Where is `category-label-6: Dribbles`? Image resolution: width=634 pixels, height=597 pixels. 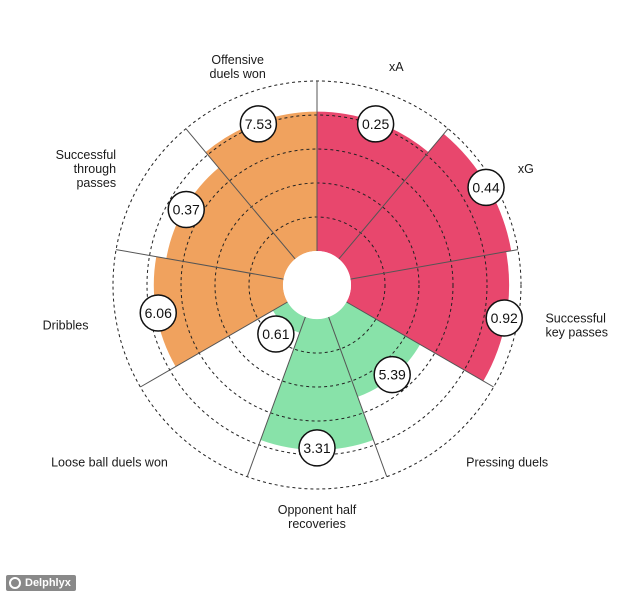 category-label-6: Dribbles is located at coordinates (66, 325).